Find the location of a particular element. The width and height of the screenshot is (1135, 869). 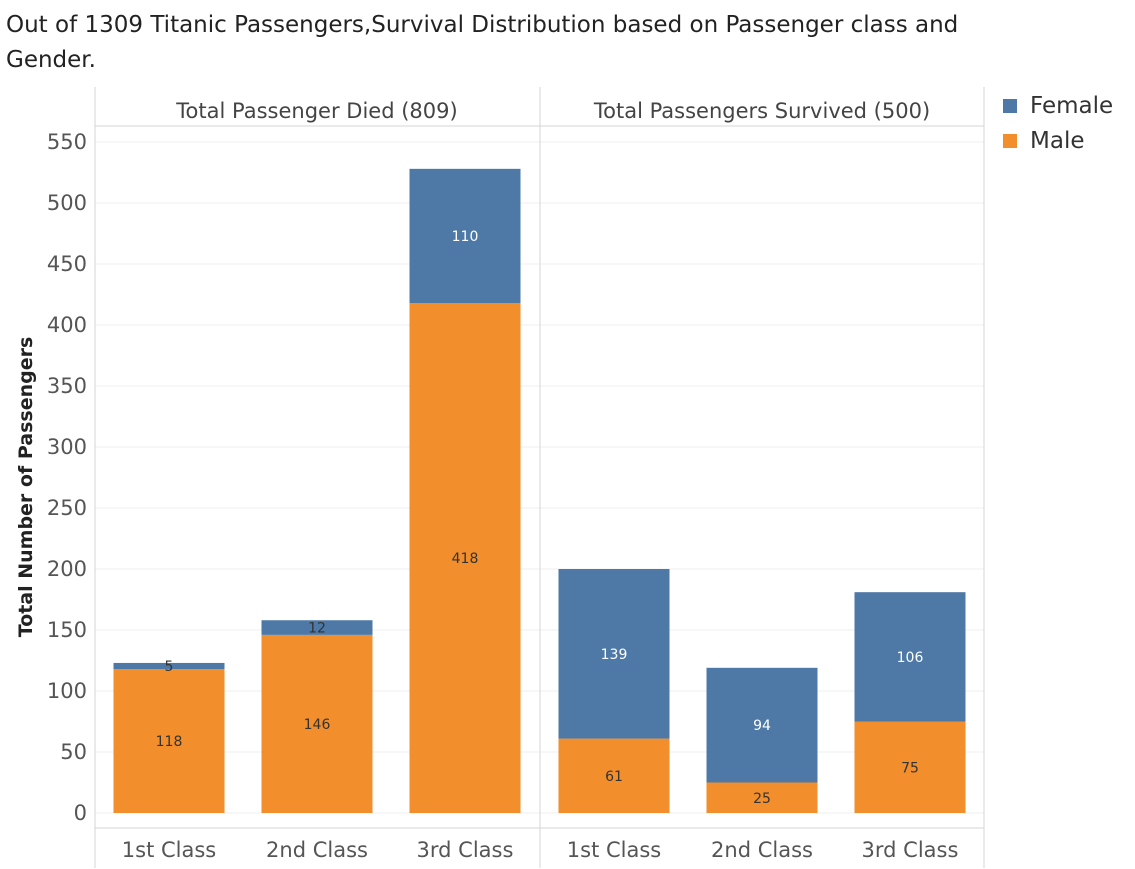

data-label: 75 is located at coordinates (910, 768).